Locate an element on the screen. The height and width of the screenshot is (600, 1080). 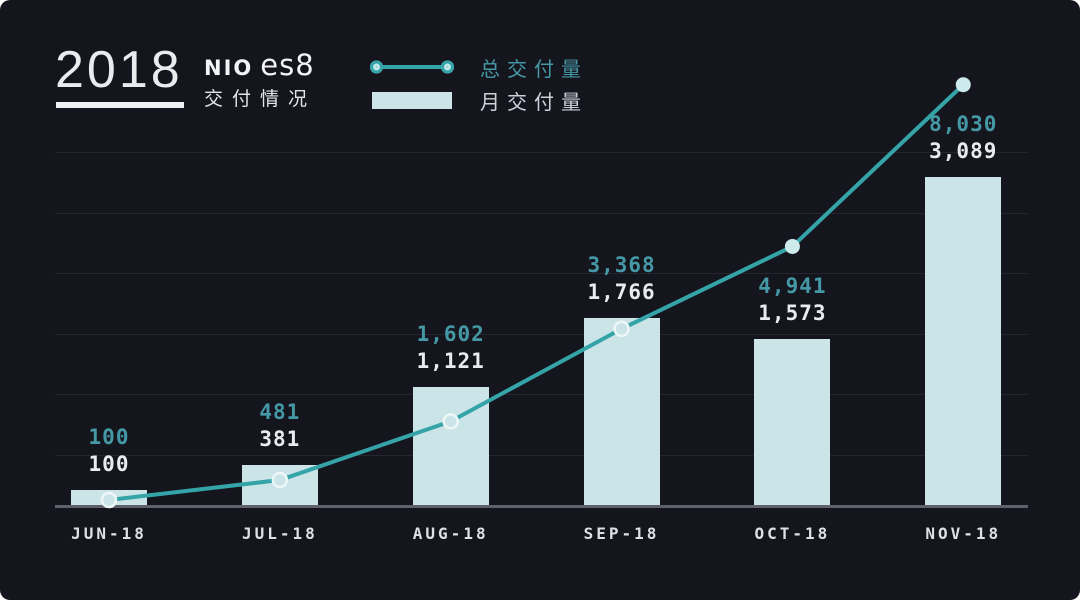
line-with-dots-icon is located at coordinates (412, 67).